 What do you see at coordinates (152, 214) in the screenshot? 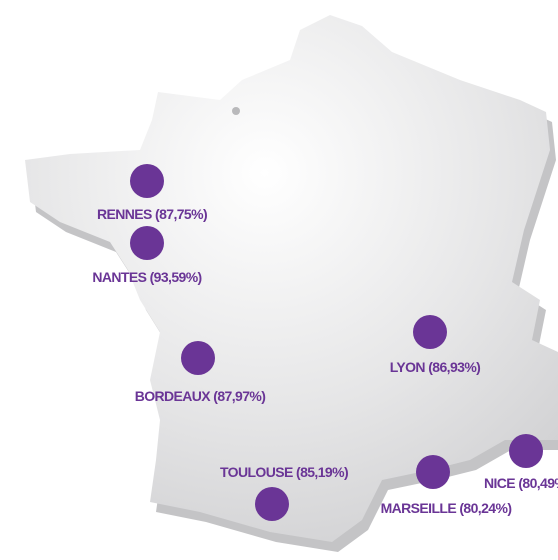
I see `city-label: RENNES (87,75%)` at bounding box center [152, 214].